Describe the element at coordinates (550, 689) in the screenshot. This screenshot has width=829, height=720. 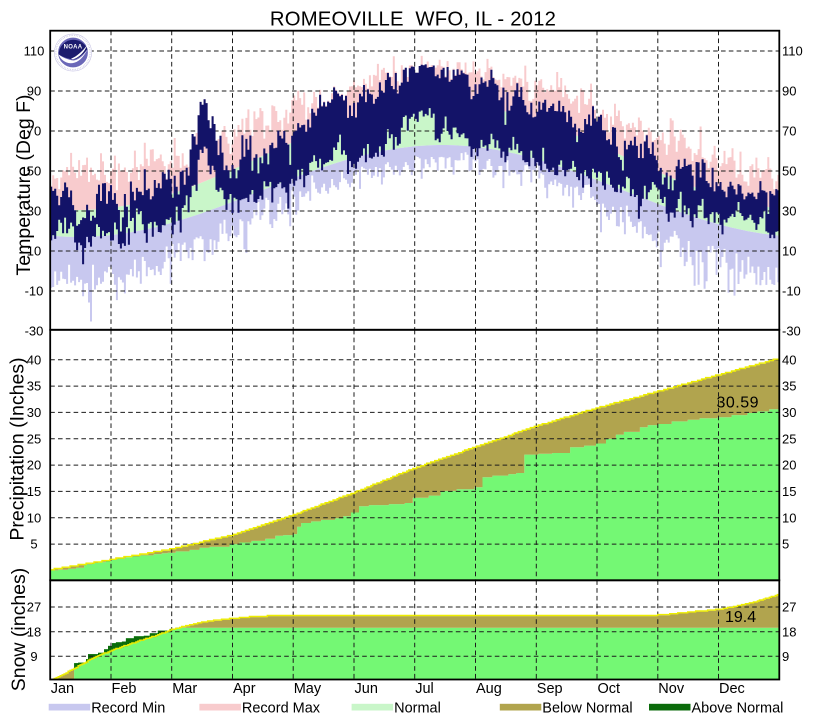
I see `svg-text: Sep` at that location.